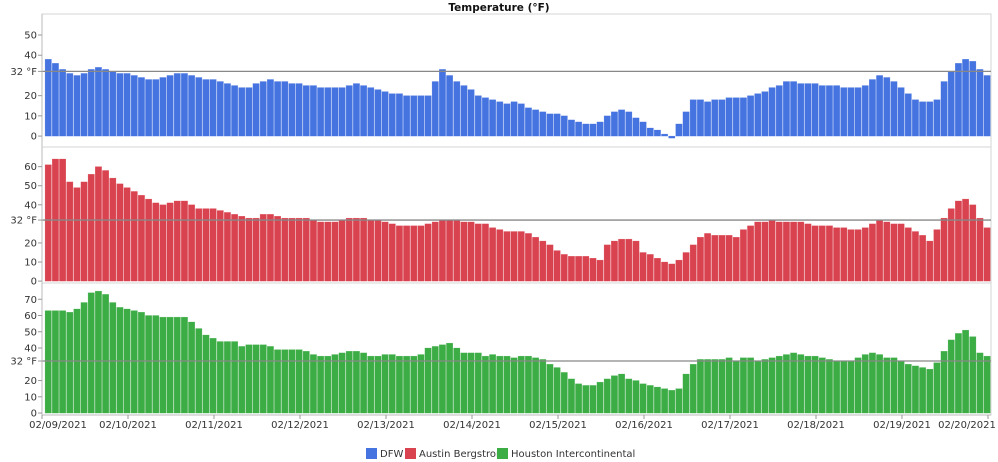  I want to click on x-tick-label: 02/13/2021, so click(386, 425).